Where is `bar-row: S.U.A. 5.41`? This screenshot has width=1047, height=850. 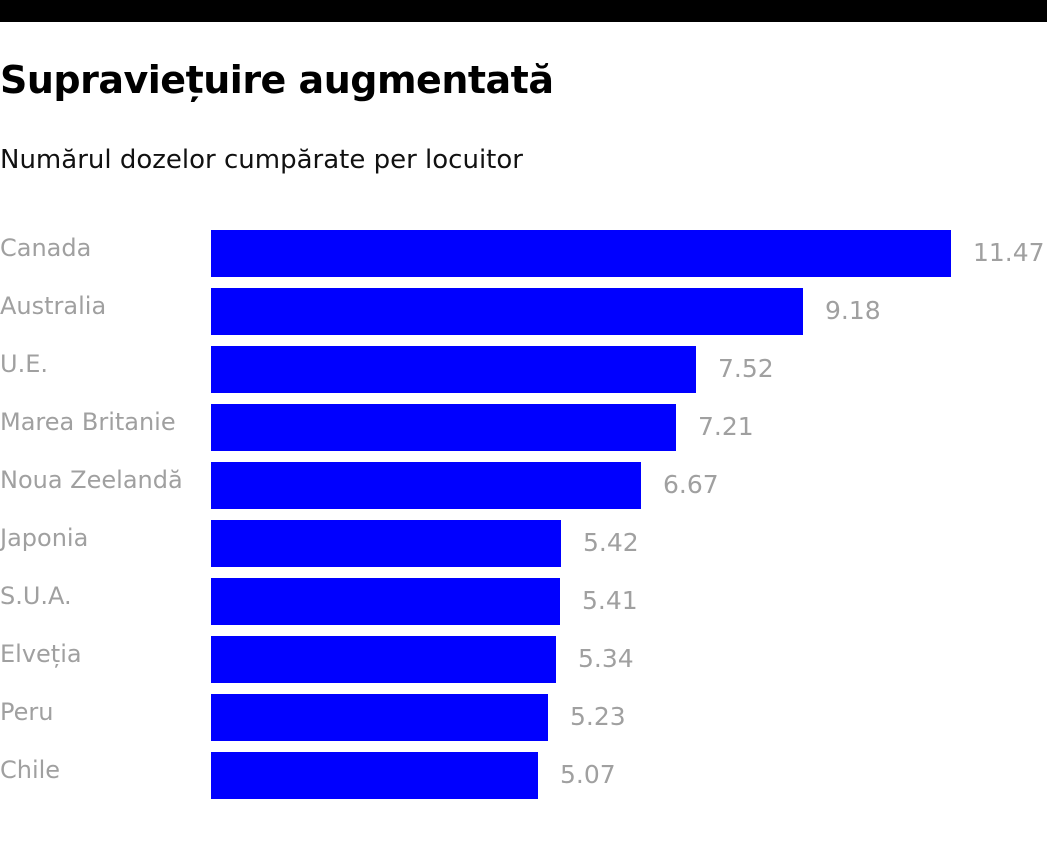
bar-row: S.U.A. 5.41 is located at coordinates (523, 601).